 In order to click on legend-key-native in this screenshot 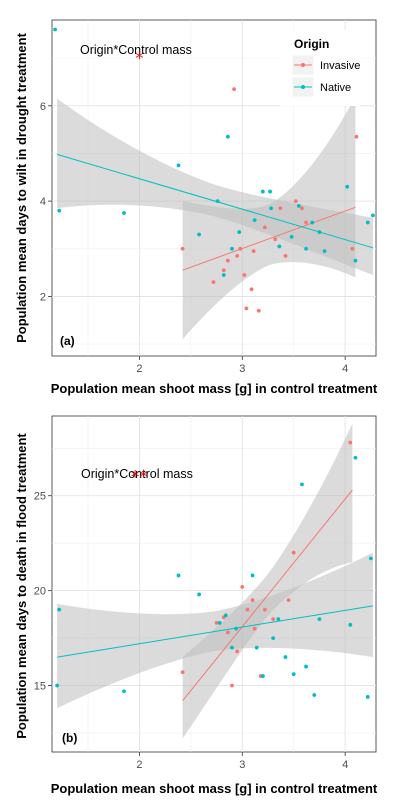, I will do `click(303, 87)`.